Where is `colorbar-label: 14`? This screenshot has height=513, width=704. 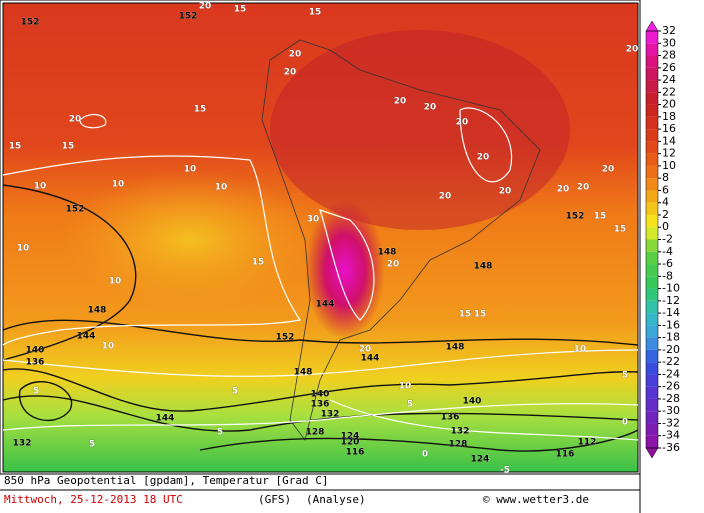
colorbar-label: 14 is located at coordinates (669, 140).